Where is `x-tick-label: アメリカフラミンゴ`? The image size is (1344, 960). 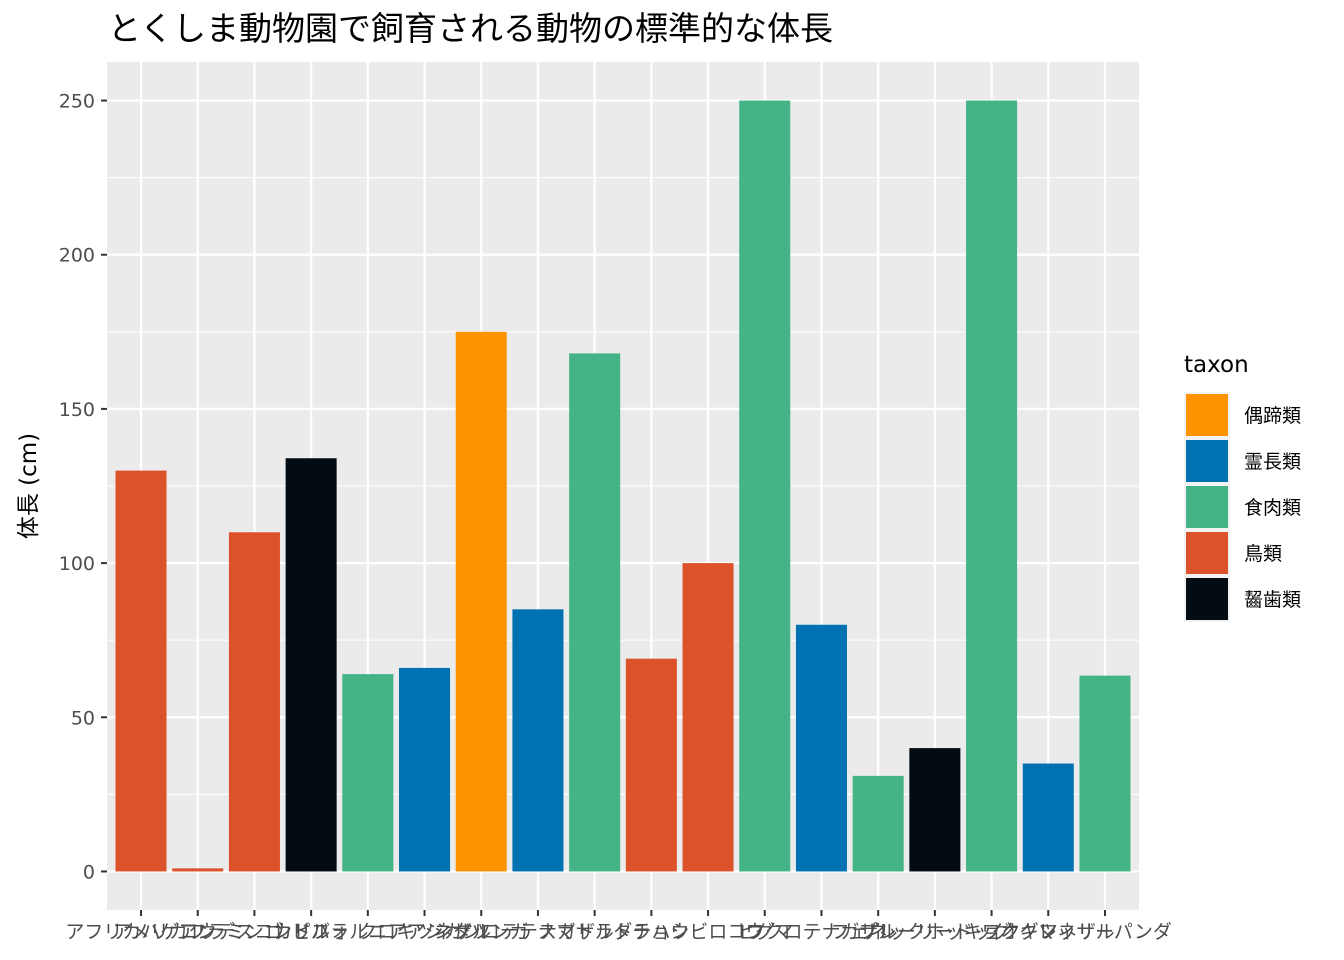 x-tick-label: アメリカフラミンゴ is located at coordinates (198, 932).